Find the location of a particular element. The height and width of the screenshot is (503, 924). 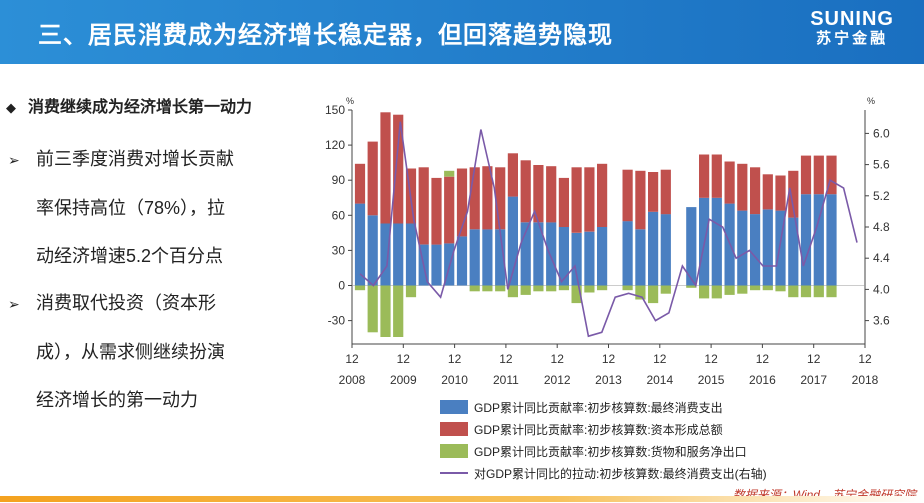

y2-tick-label: 4.8 is located at coordinates (881, 227).